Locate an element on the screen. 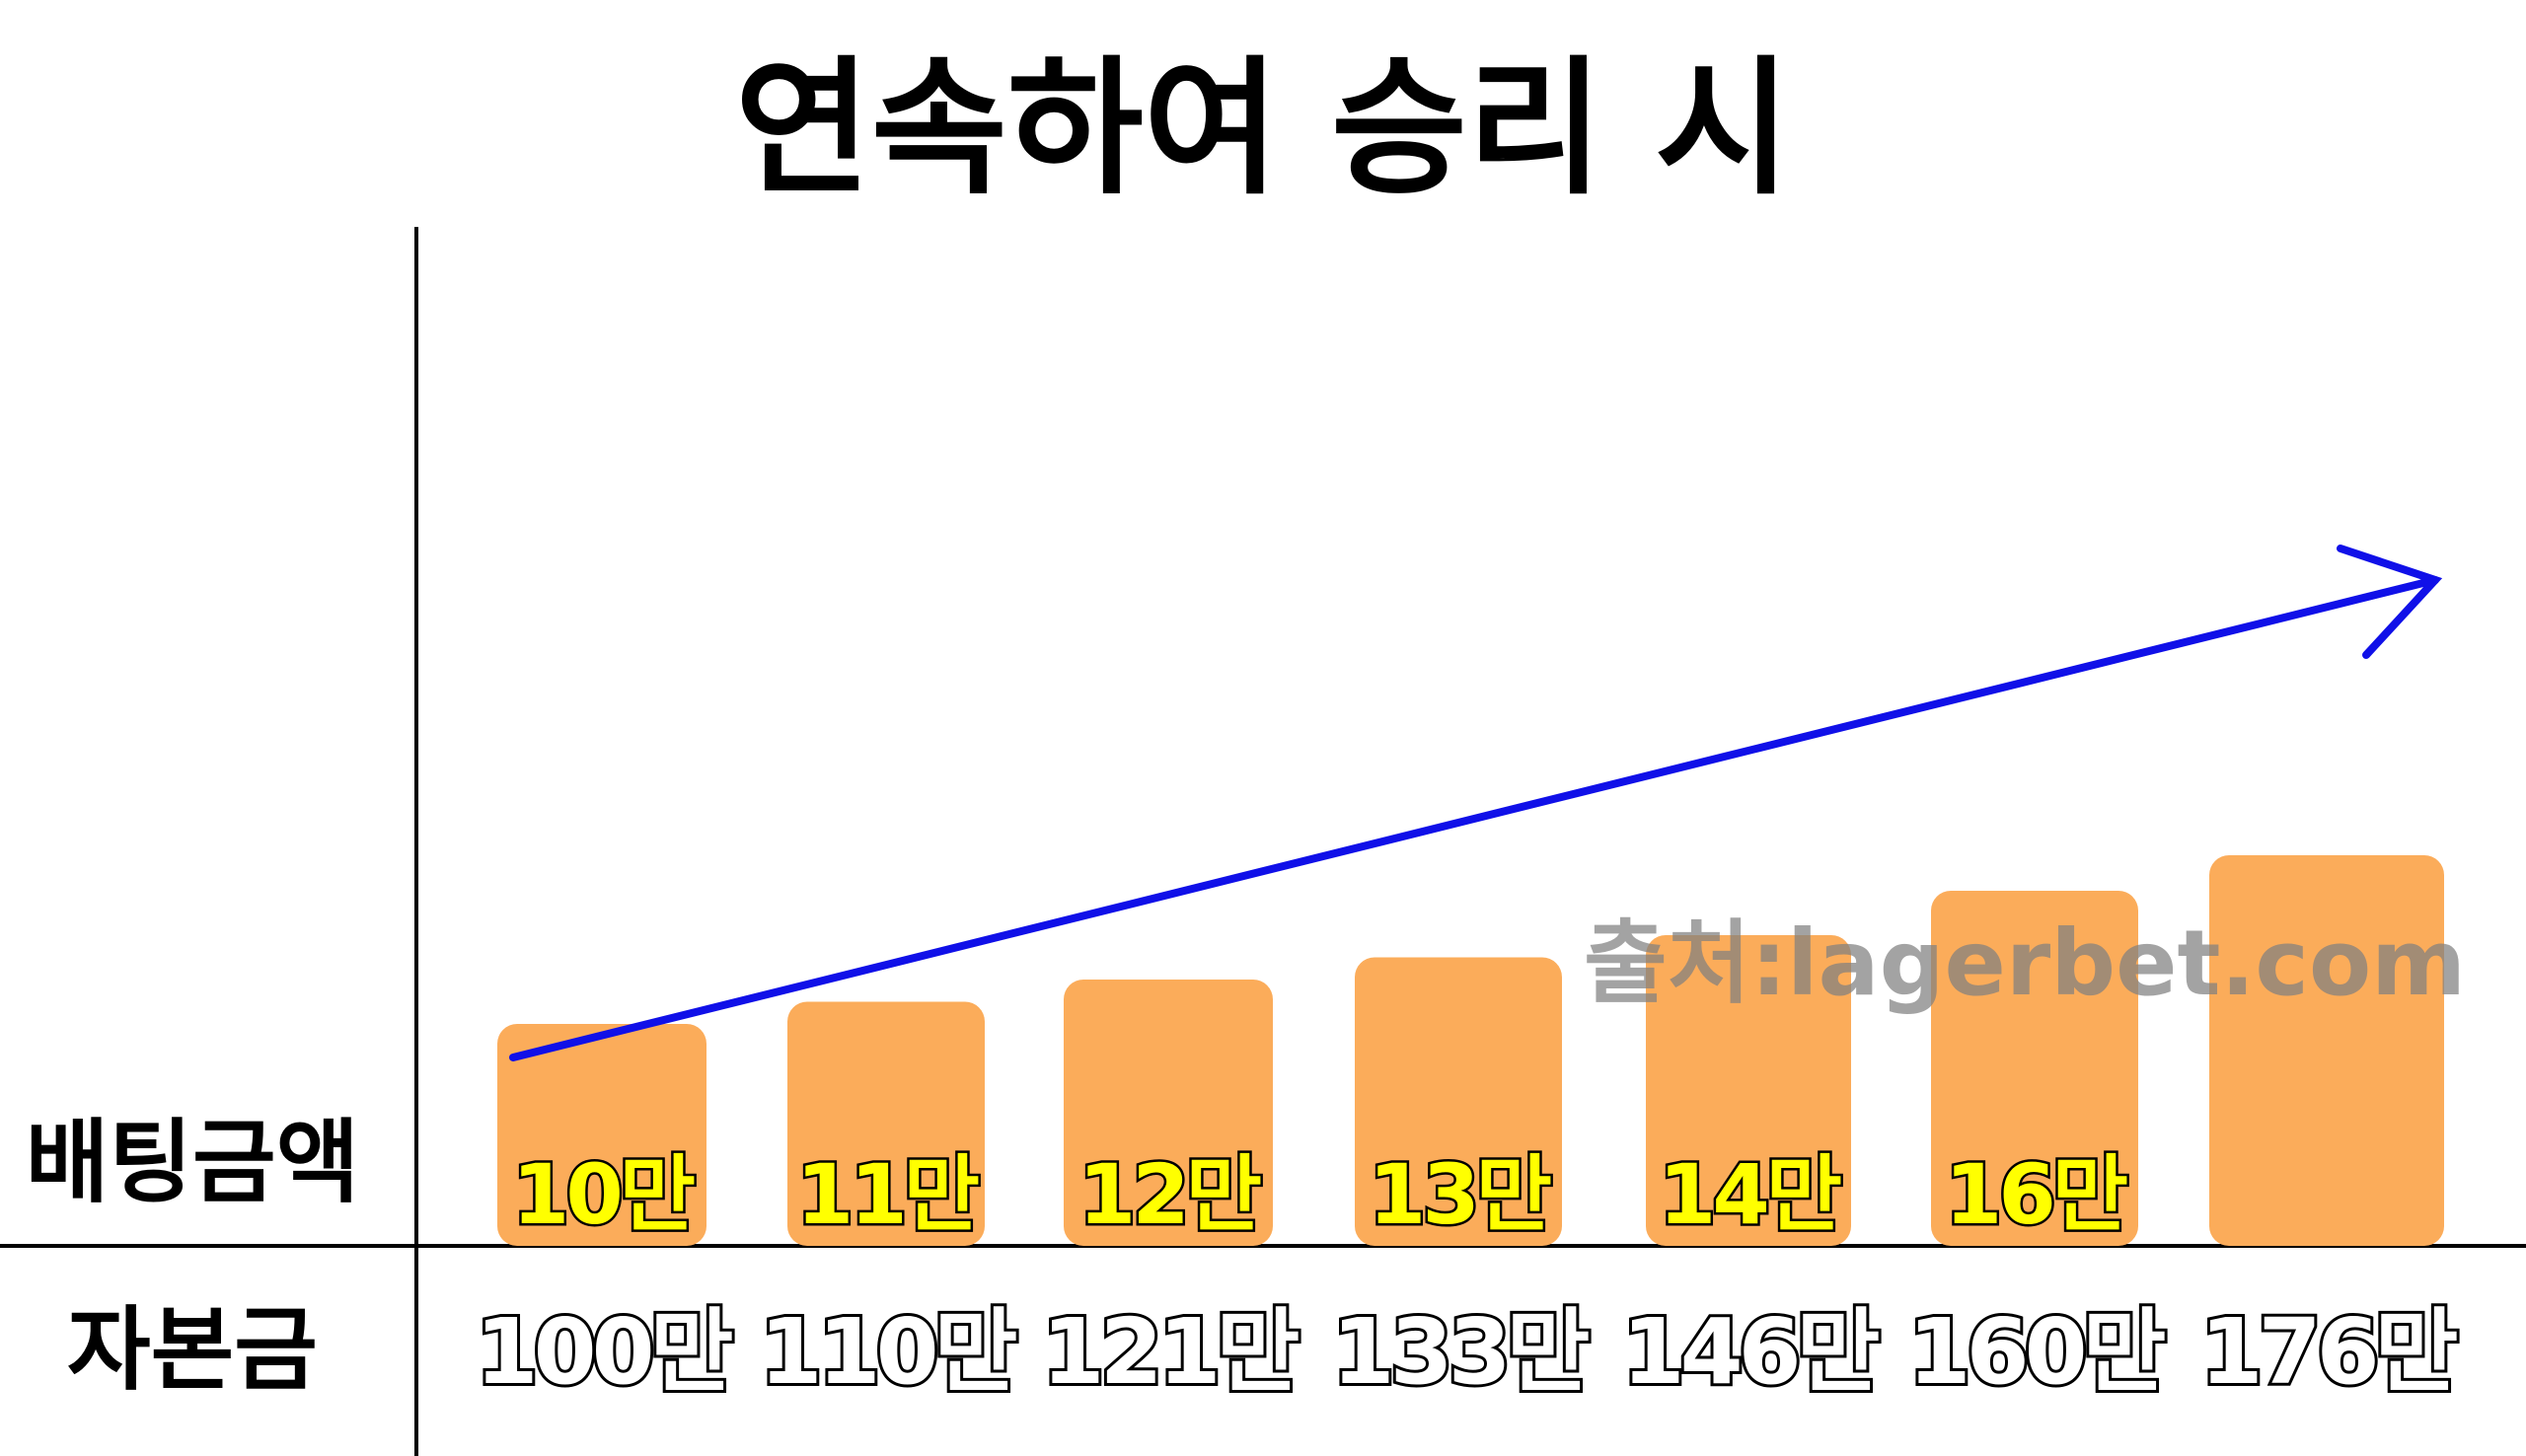 This screenshot has width=2526, height=1456. trend-arrow-head is located at coordinates (2390, 602).